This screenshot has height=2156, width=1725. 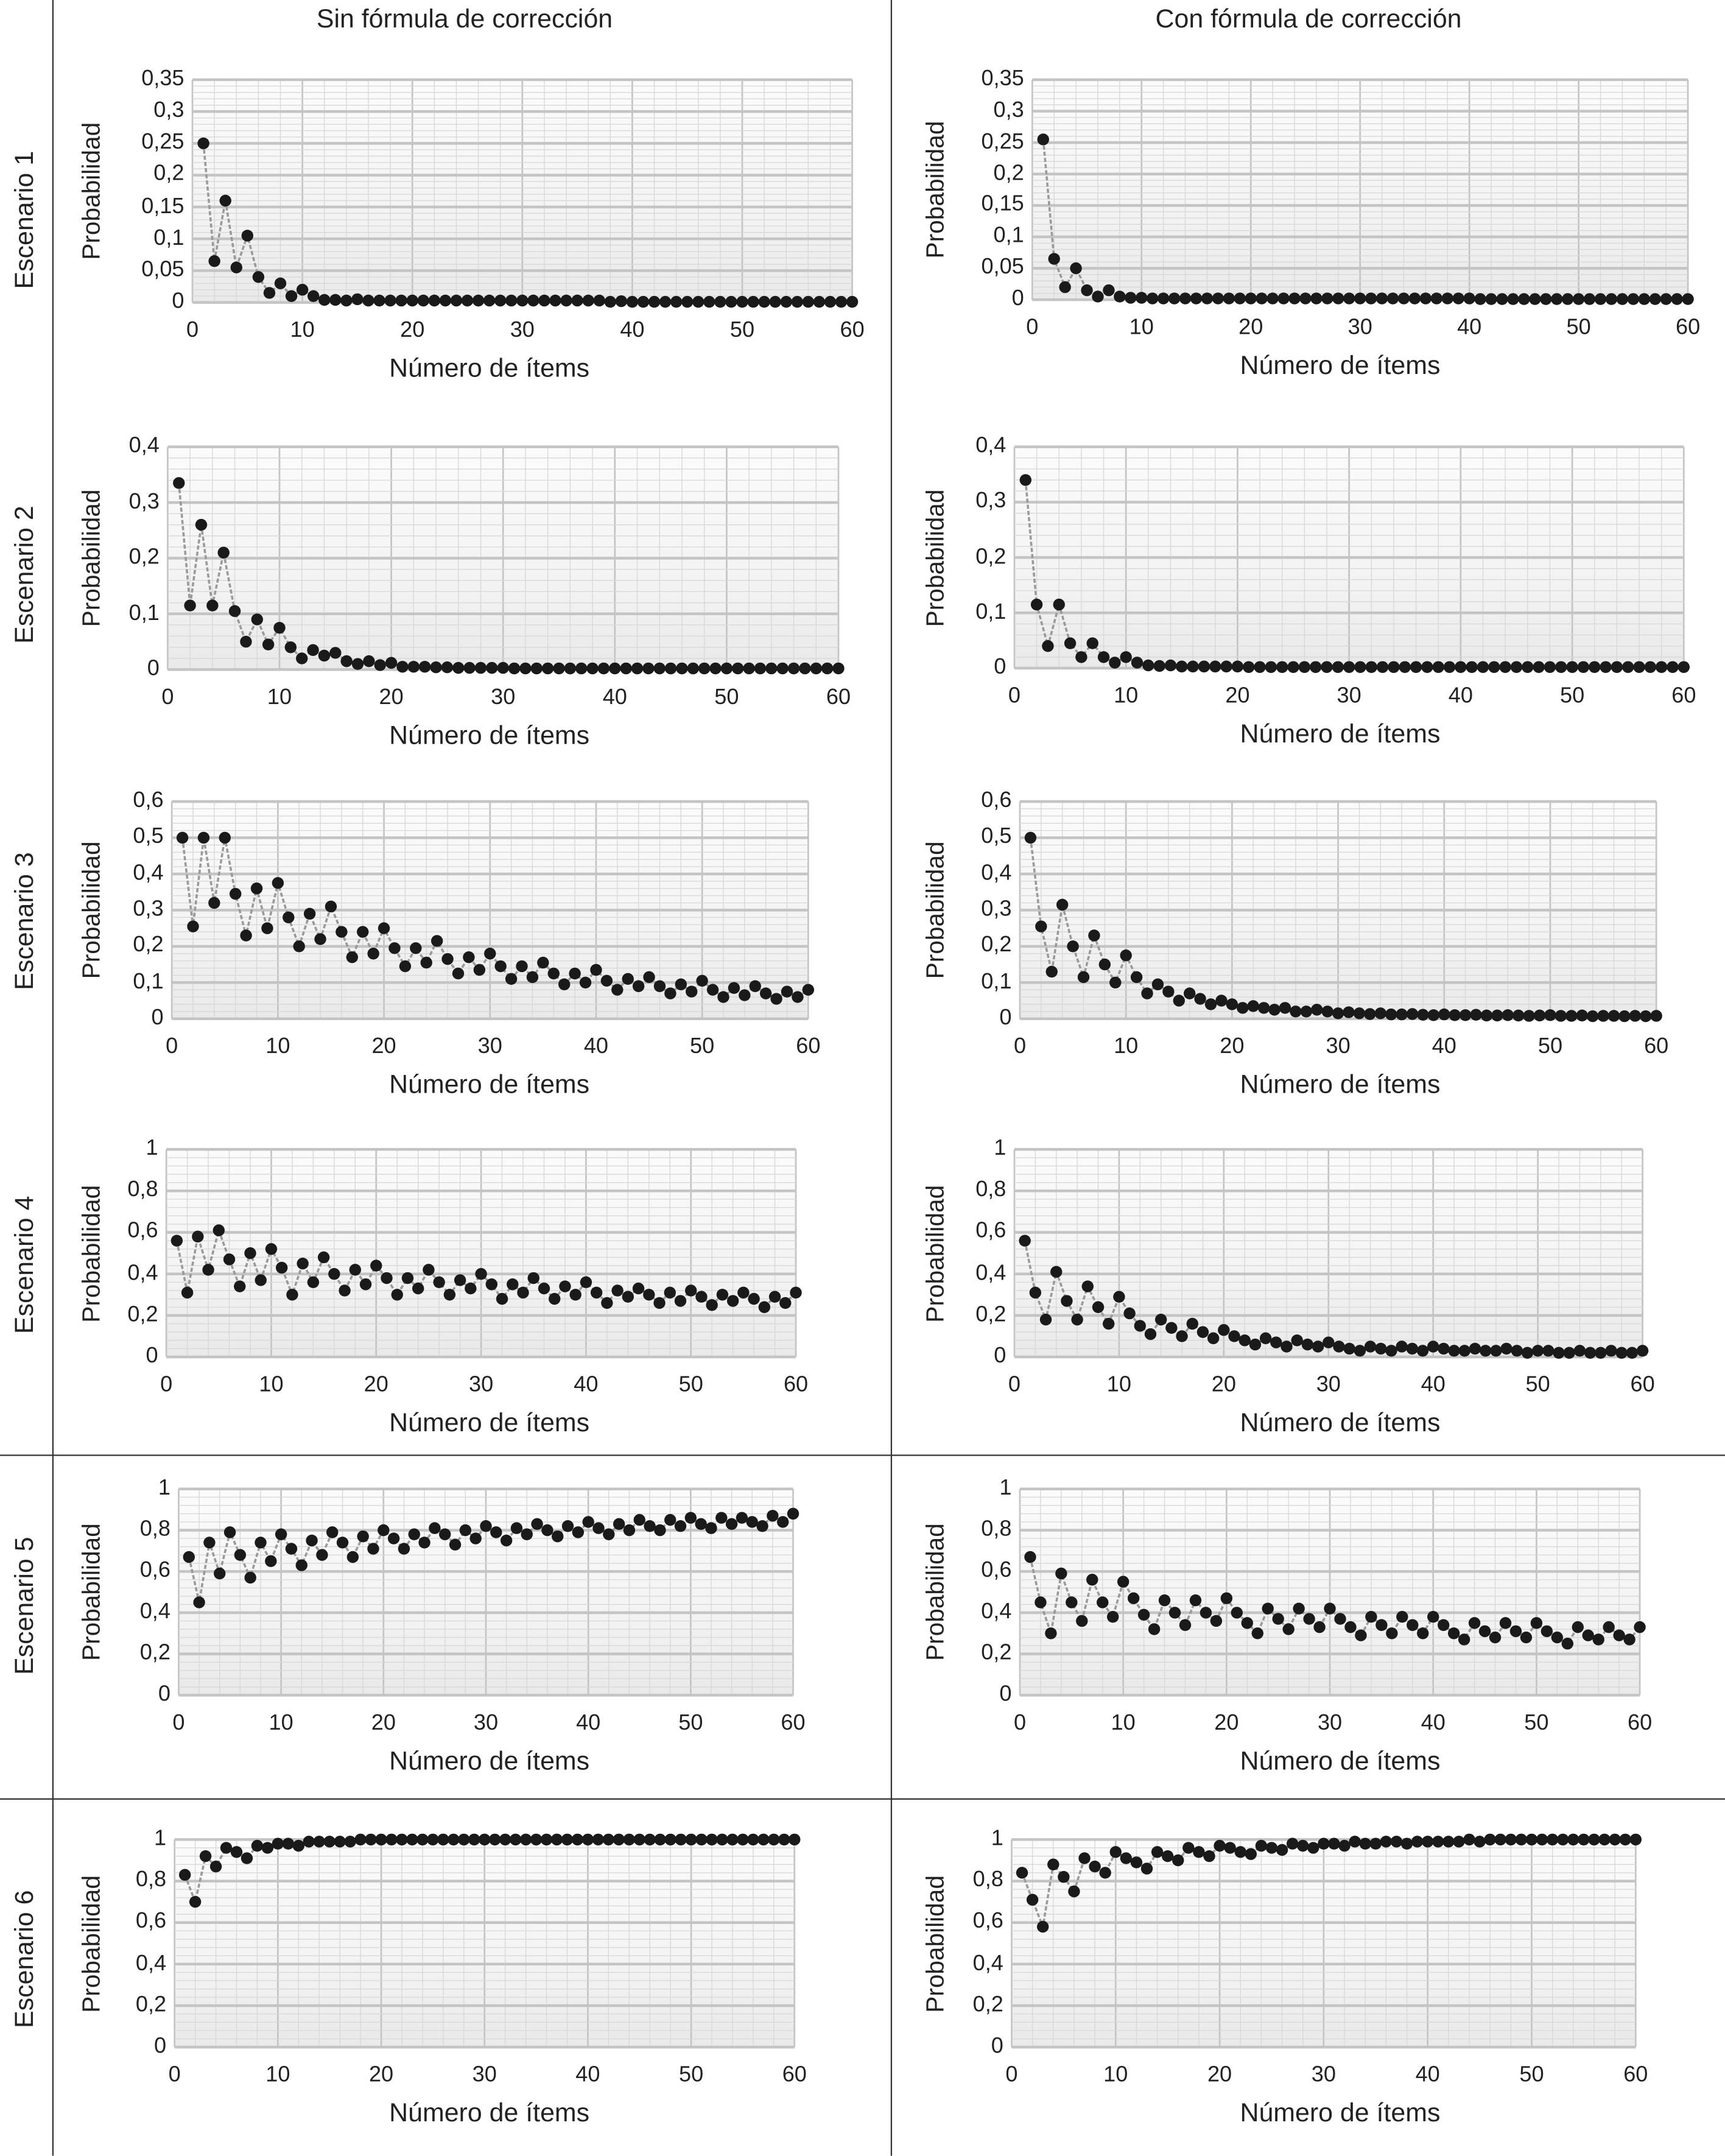 What do you see at coordinates (488, 1941) in the screenshot?
I see `plot-area` at bounding box center [488, 1941].